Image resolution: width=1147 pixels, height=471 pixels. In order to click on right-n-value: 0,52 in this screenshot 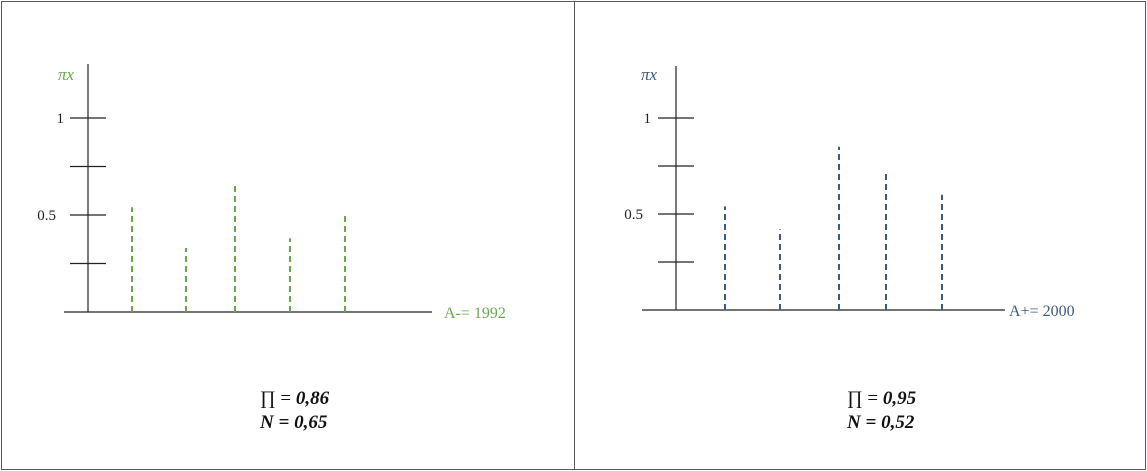, I will do `click(897, 422)`.